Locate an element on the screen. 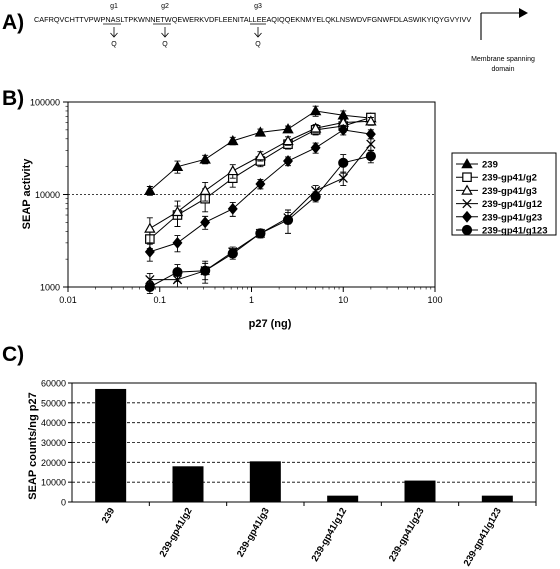  category-label-239-gp41-g2: 239-gp41/g2 is located at coordinates (176, 532).